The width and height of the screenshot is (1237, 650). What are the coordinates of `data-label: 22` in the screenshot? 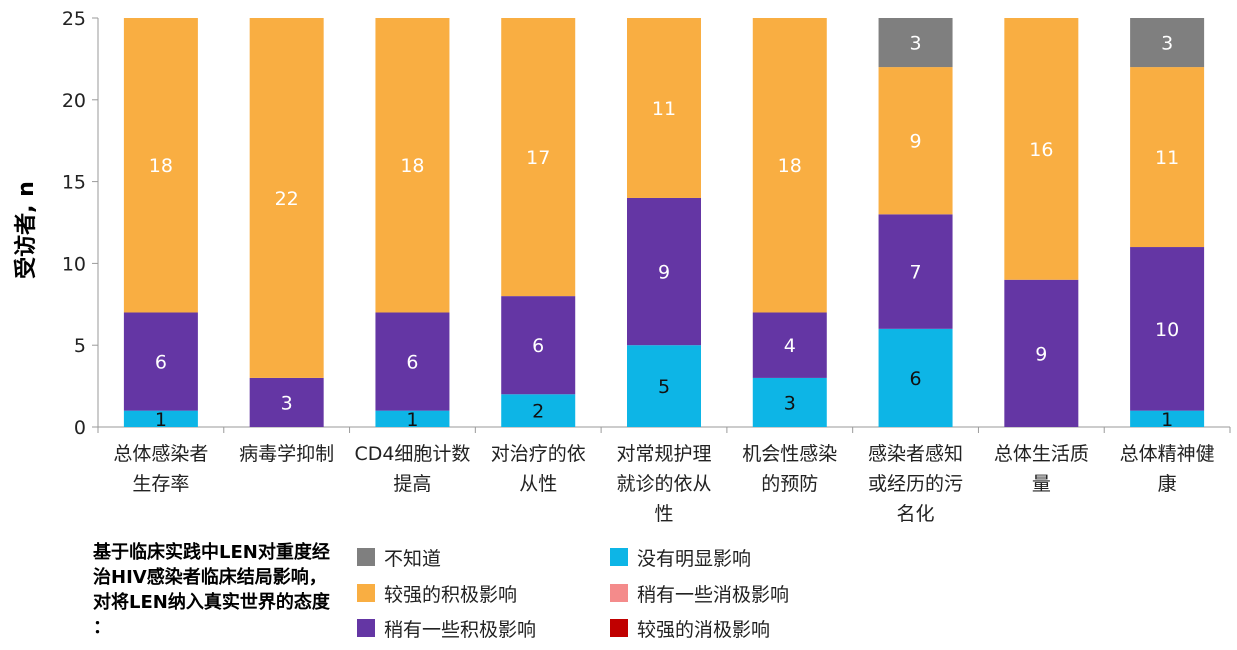 It's located at (287, 199).